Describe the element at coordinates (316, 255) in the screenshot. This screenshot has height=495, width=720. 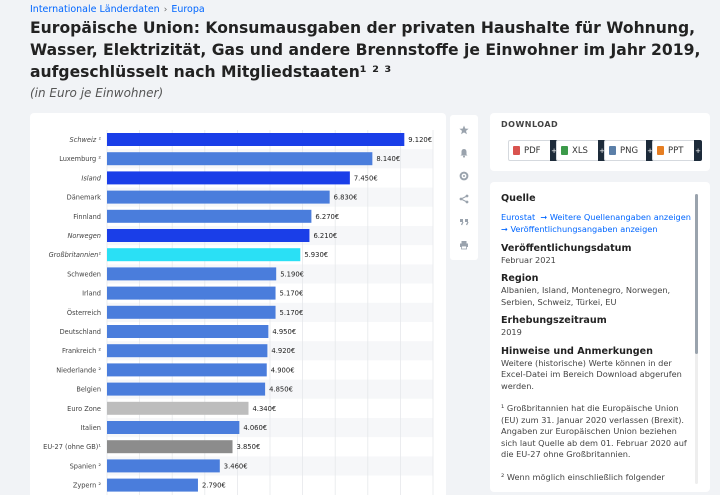
I see `value-label: 5.930€` at that location.